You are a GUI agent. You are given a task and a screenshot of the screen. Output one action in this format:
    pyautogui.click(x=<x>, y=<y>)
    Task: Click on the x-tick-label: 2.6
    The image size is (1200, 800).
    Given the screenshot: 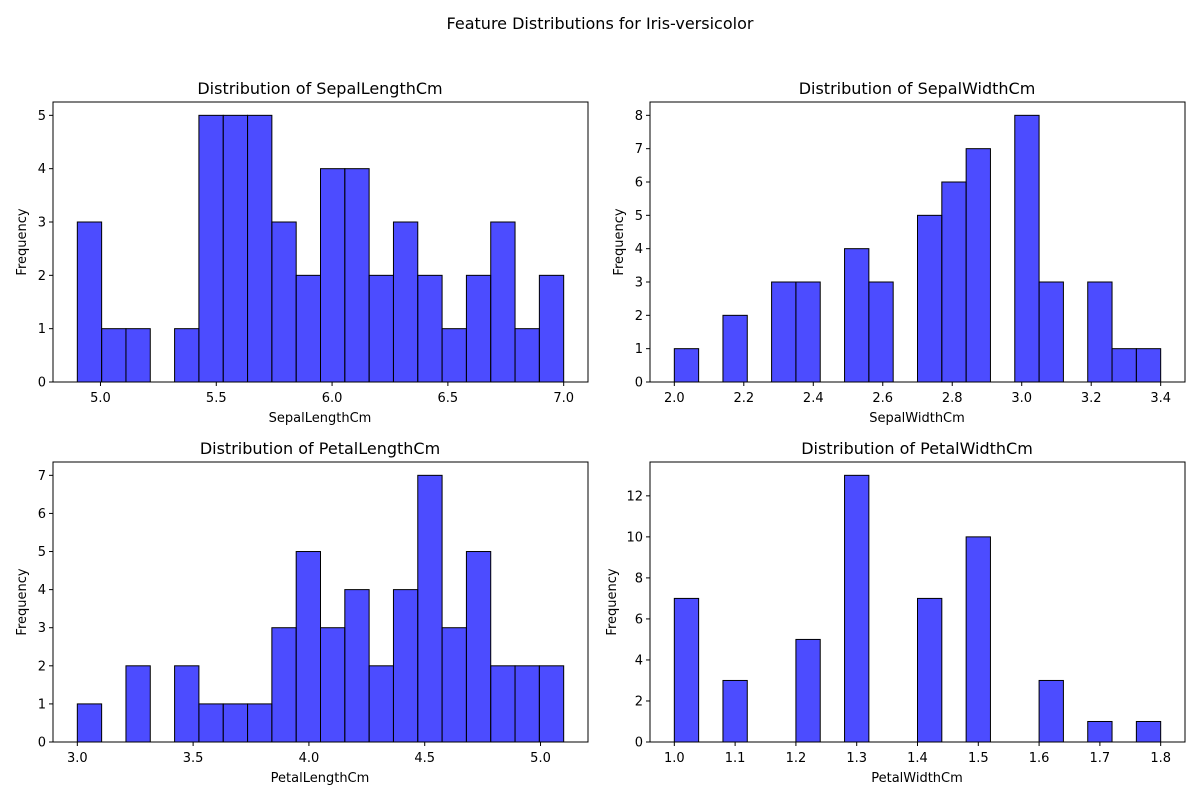 What is the action you would take?
    pyautogui.click(x=882, y=398)
    